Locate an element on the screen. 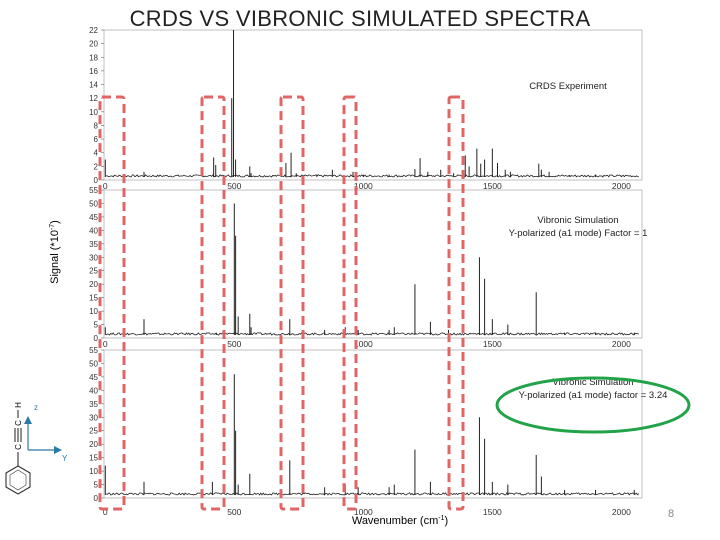 The width and height of the screenshot is (720, 540). x-axis-label: Wavenumber (cm-1) is located at coordinates (400, 521).